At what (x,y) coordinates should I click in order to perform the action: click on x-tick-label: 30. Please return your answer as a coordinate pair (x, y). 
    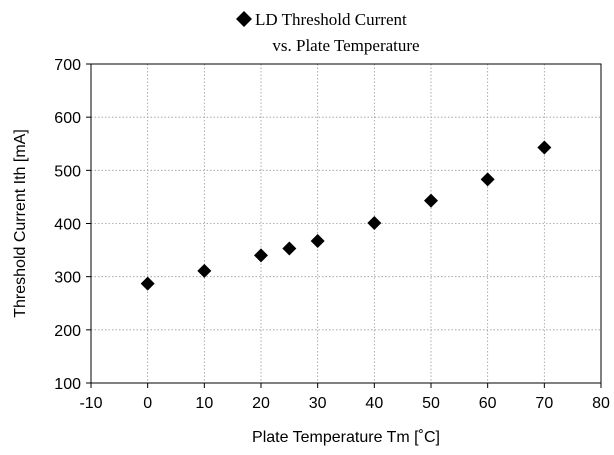
    Looking at the image, I should click on (318, 403).